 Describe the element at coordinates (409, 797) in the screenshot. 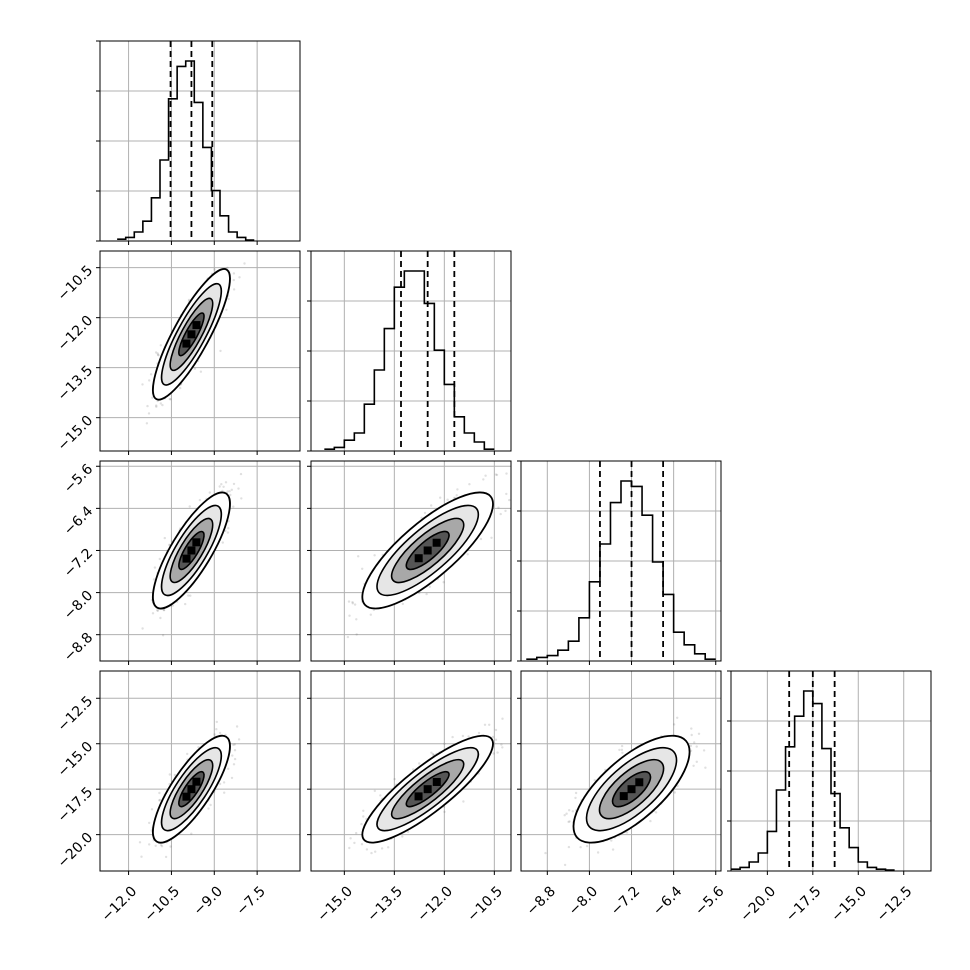

I see `param-4-vs-param-2: −15.0 −13.5 −12.0 −10.5` at that location.